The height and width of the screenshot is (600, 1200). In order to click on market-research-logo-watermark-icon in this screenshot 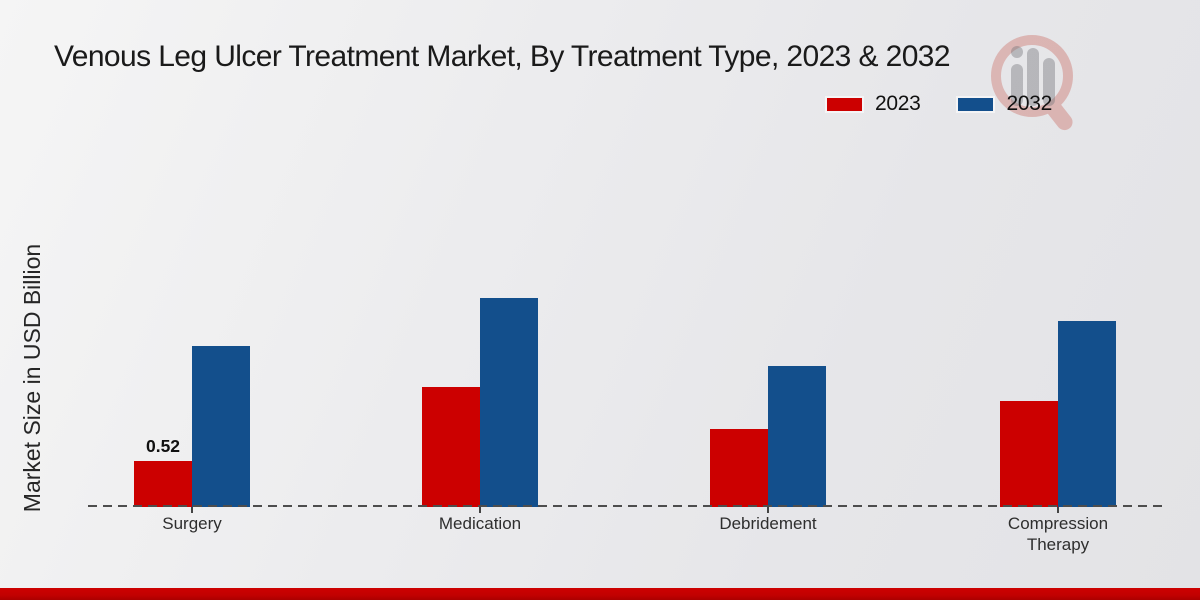, I will do `click(1032, 83)`.